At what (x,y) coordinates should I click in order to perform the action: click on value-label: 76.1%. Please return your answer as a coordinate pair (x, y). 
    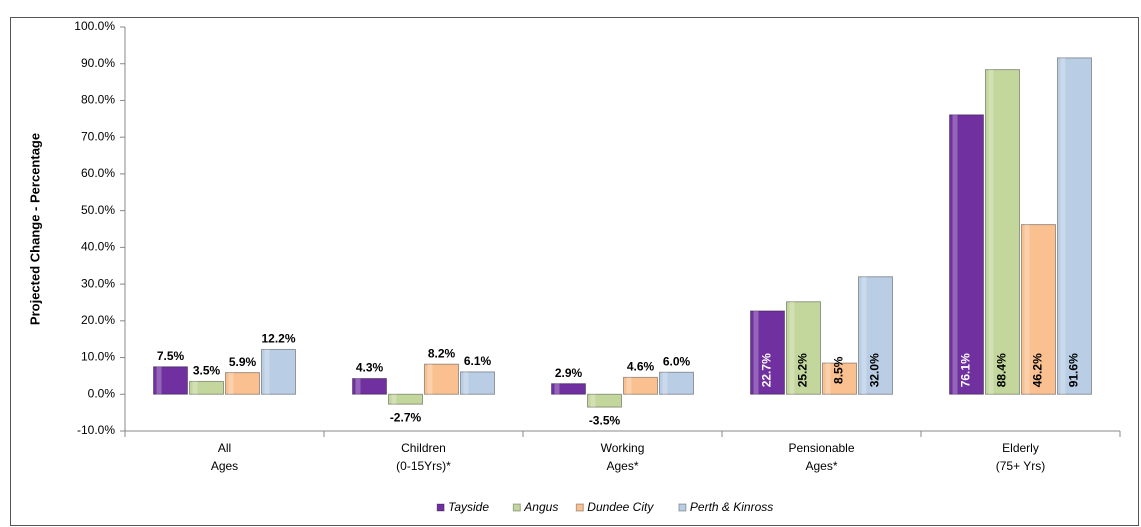
    Looking at the image, I should click on (966, 370).